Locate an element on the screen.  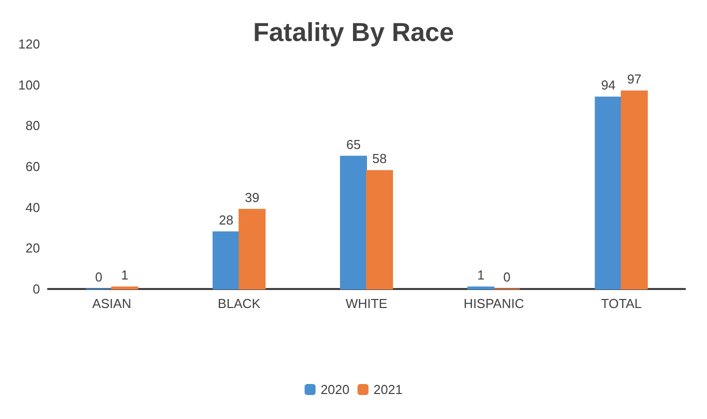
x-tick-label: ASIAN is located at coordinates (112, 303).